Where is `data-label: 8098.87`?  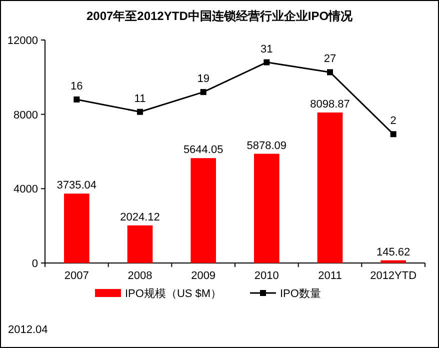
data-label: 8098.87 is located at coordinates (330, 104).